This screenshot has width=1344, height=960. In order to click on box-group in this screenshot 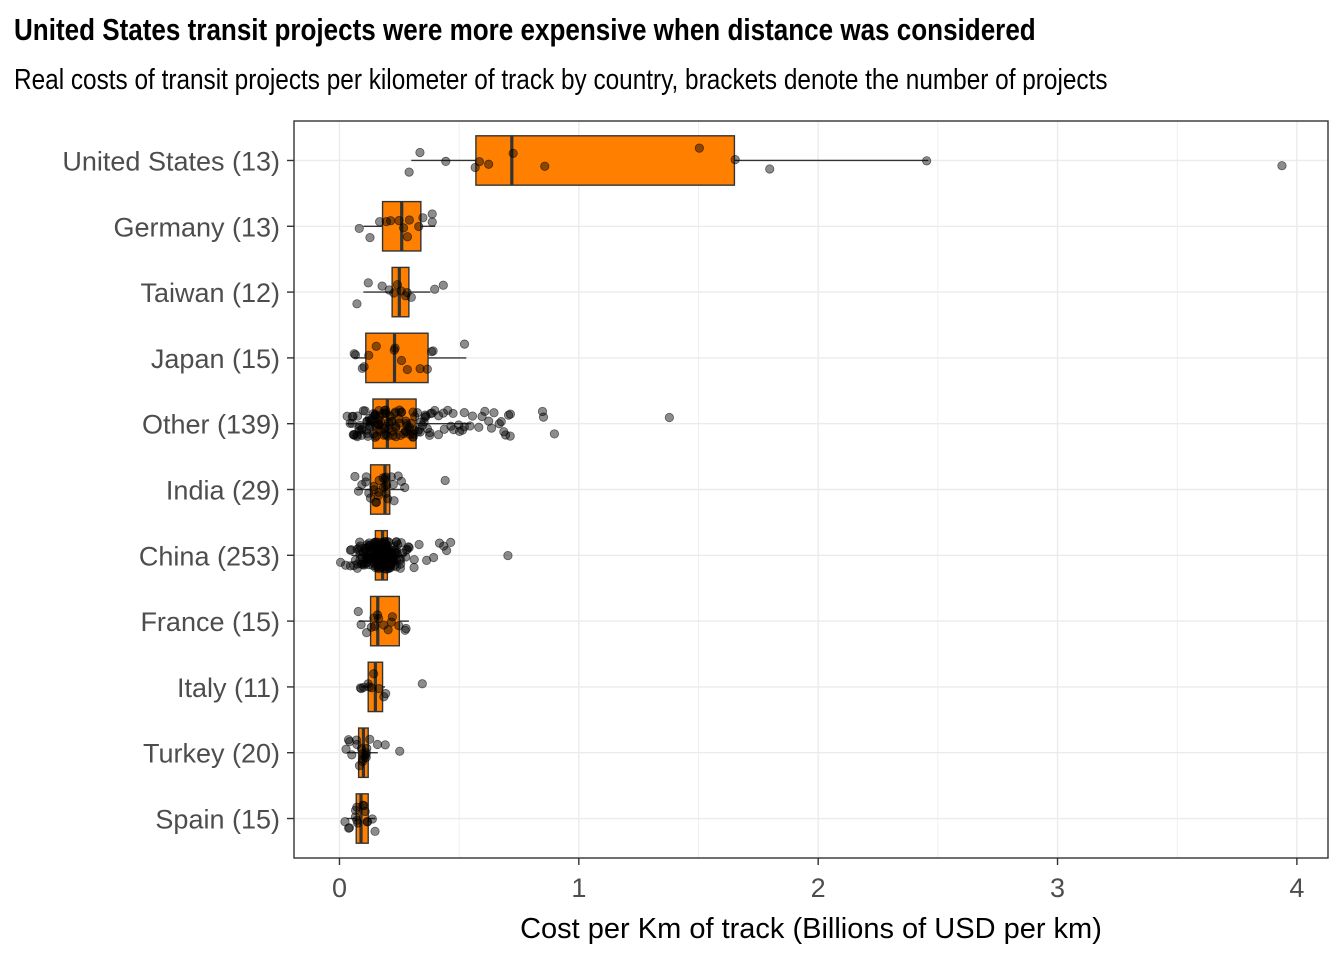, I will do `click(397, 292)`.